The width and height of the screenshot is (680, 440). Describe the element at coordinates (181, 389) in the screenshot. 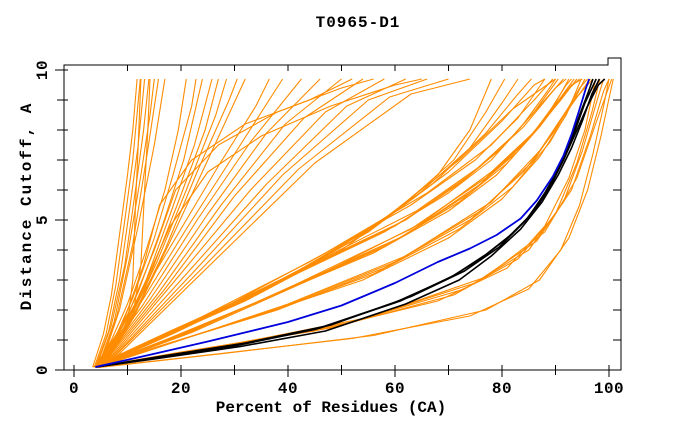

I see `x-tick-label: 20` at that location.